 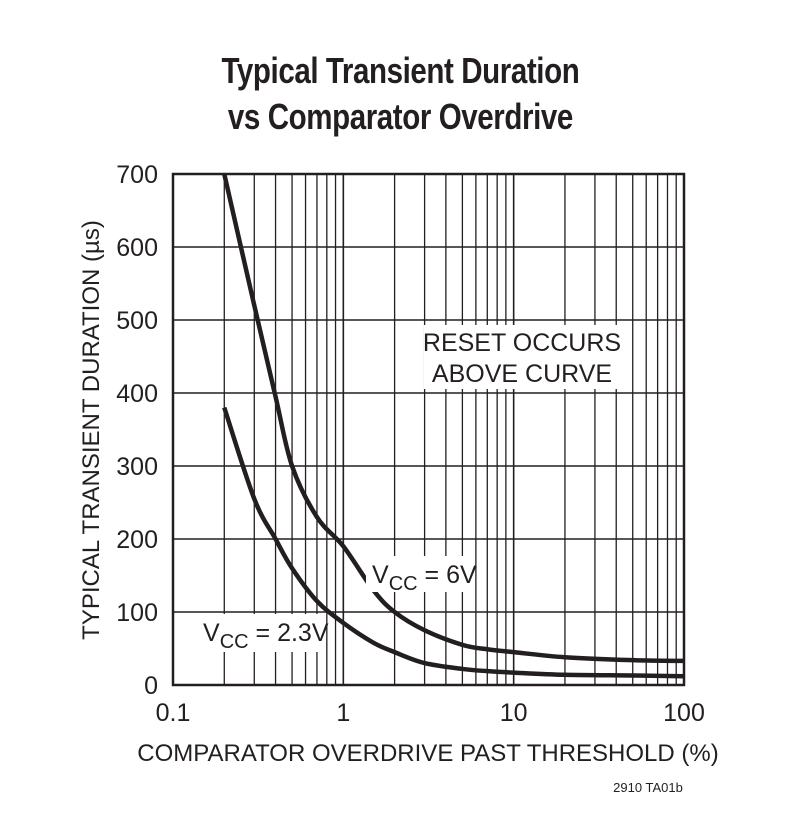 What do you see at coordinates (137, 248) in the screenshot?
I see `y-tick-label: 600` at bounding box center [137, 248].